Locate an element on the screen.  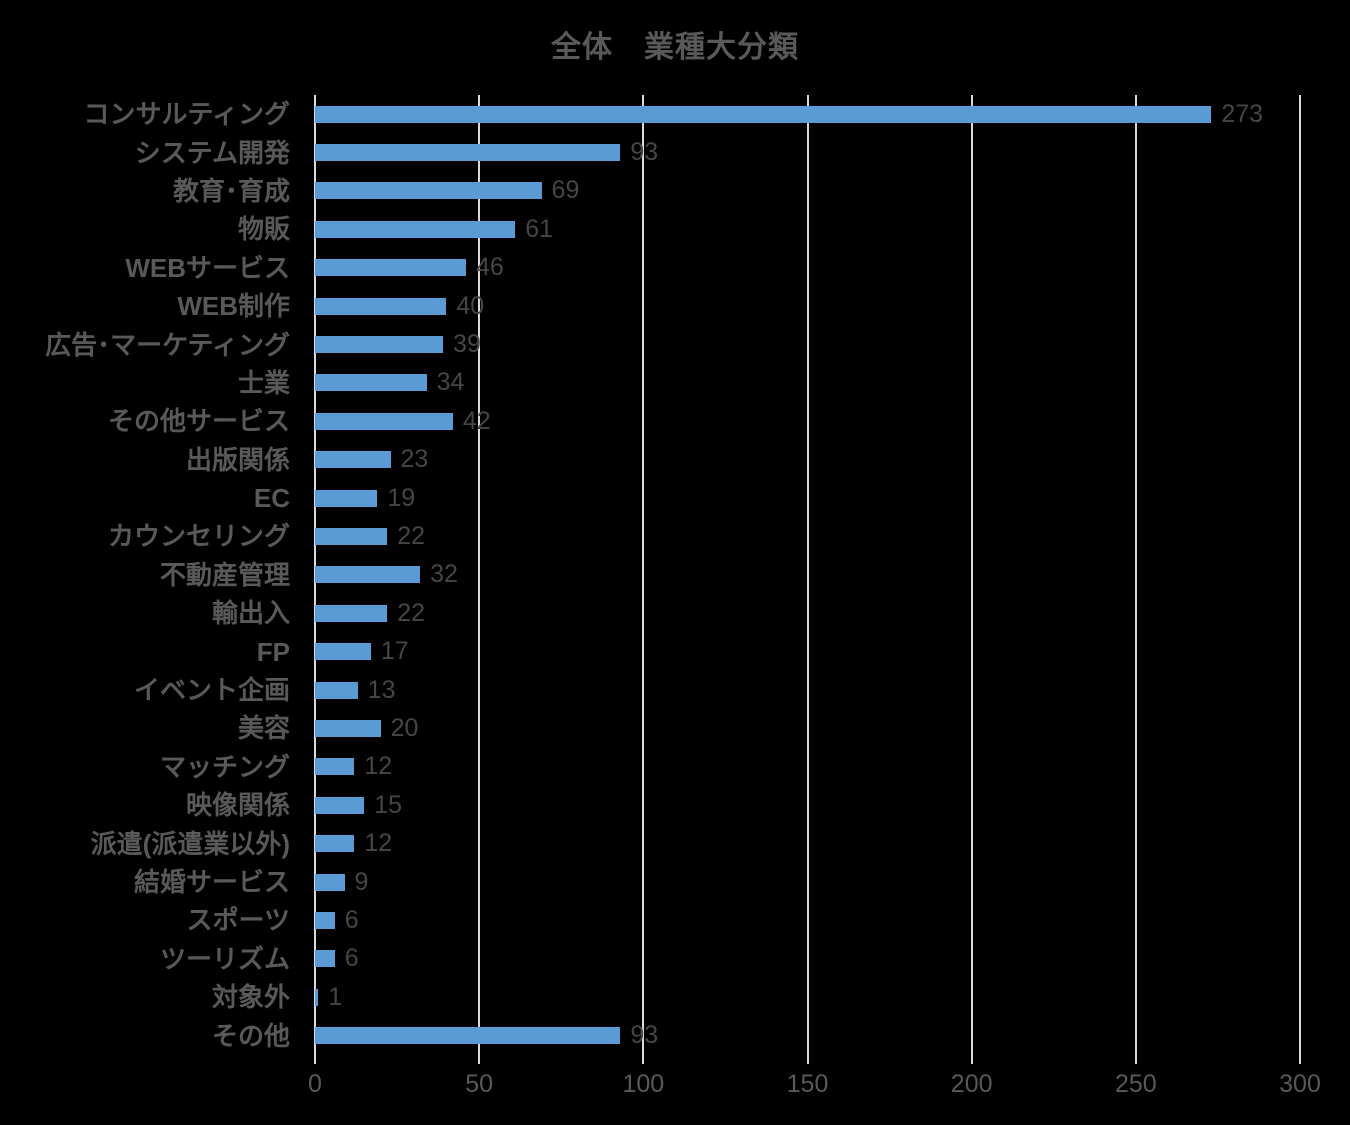
bar-row: イベント企画 13 is located at coordinates (717, 690).